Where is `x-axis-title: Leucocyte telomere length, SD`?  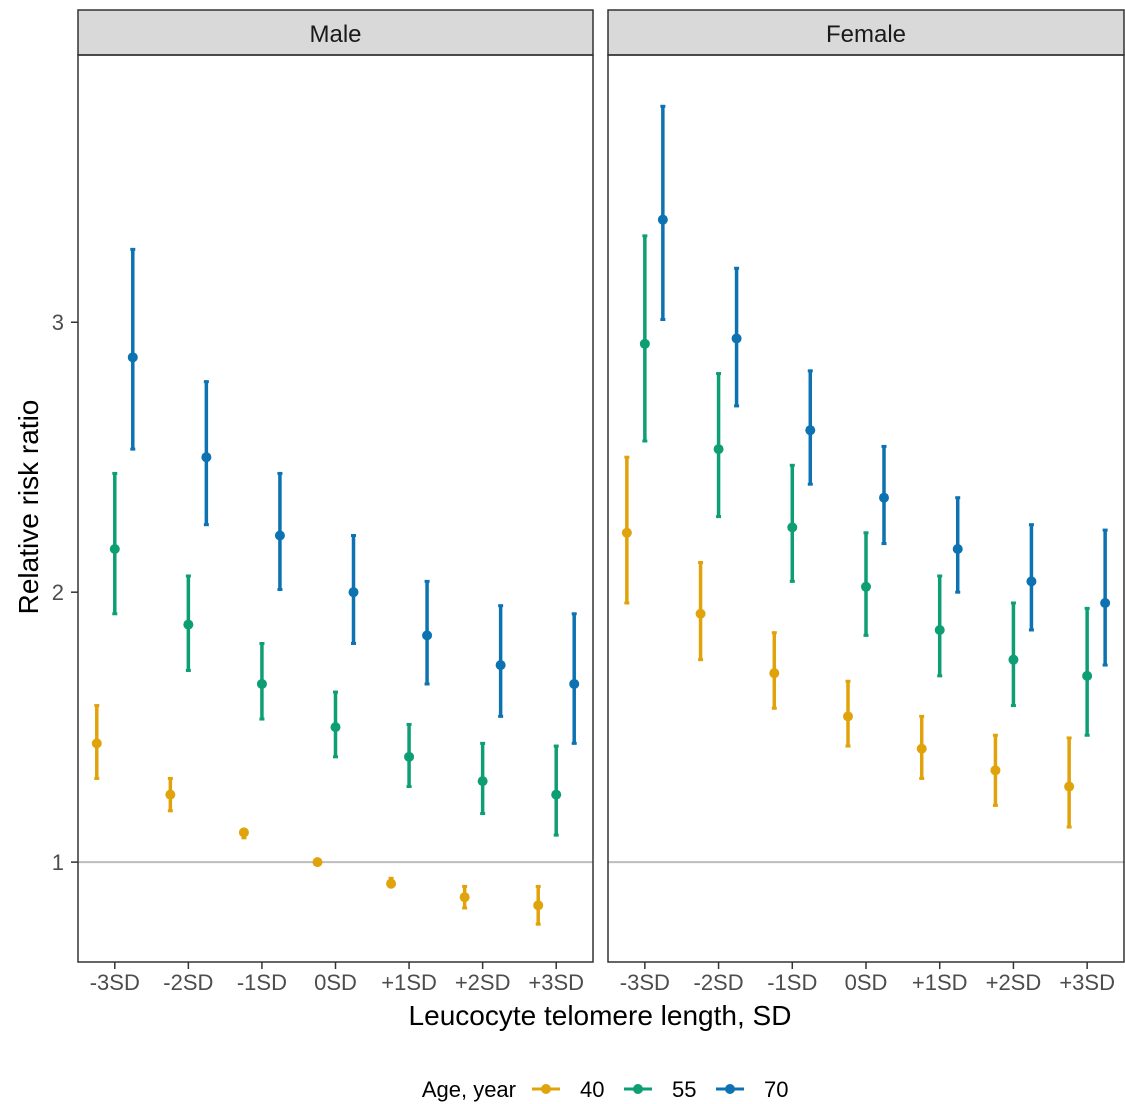 x-axis-title: Leucocyte telomere length, SD is located at coordinates (600, 1015).